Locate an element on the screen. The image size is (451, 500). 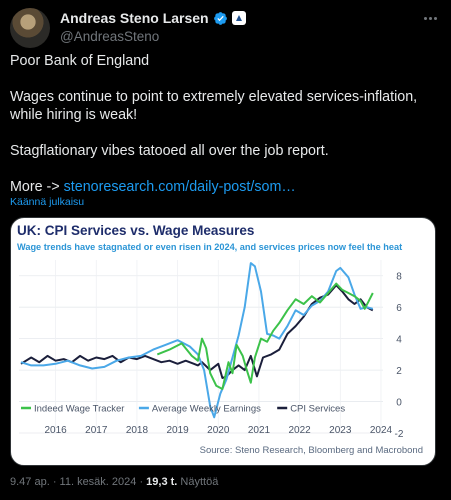
legend-label: CPI Services is located at coordinates (317, 409).